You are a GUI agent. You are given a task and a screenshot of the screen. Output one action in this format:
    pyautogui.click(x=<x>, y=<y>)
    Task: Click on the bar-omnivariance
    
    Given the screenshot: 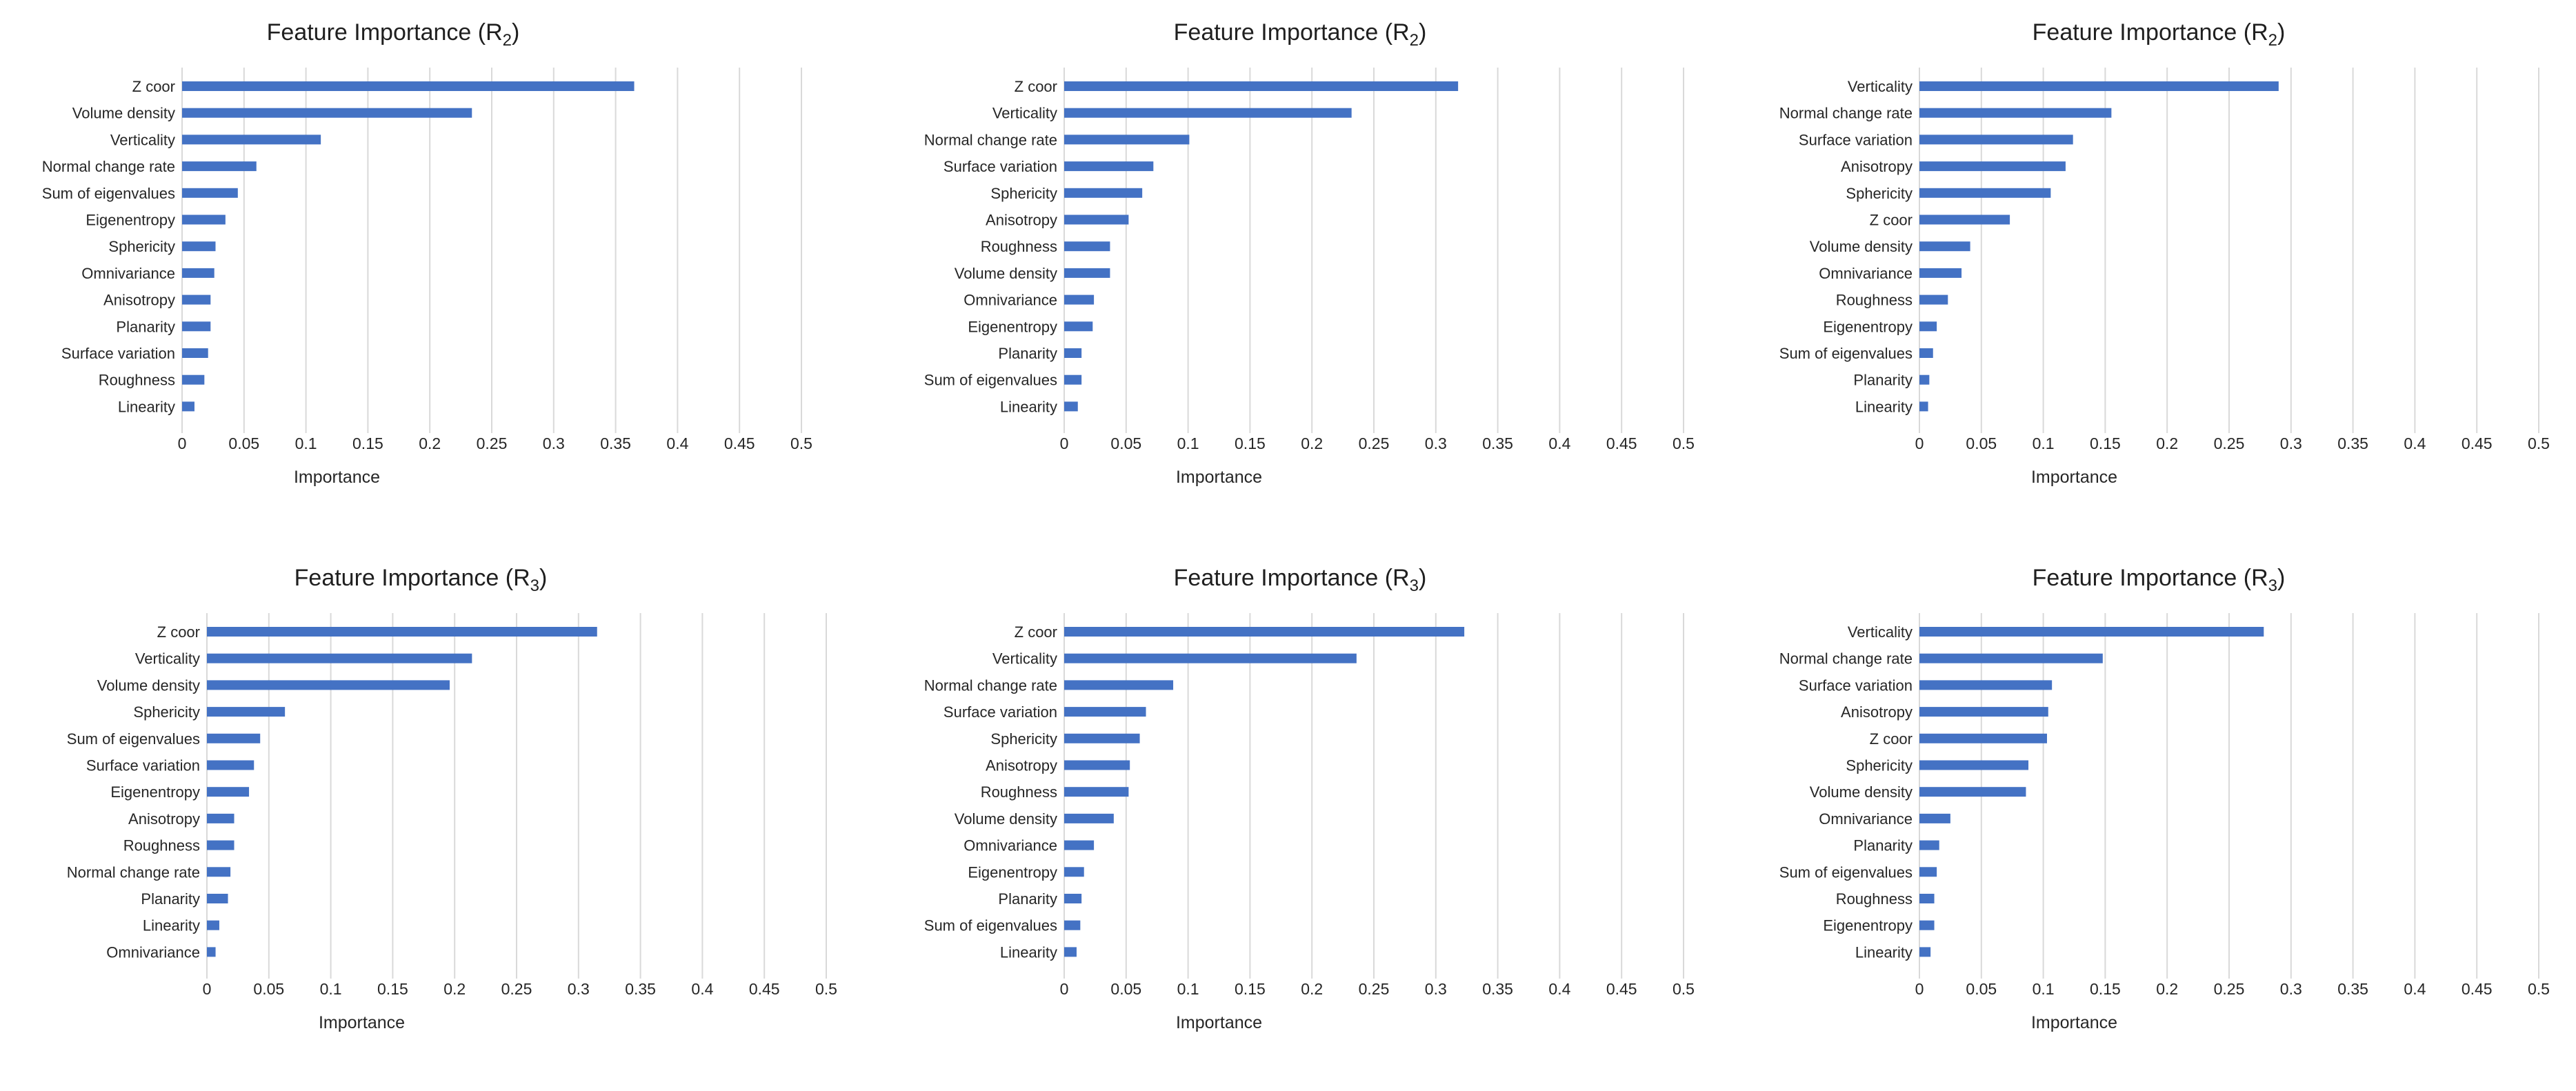 What is the action you would take?
    pyautogui.click(x=1940, y=273)
    